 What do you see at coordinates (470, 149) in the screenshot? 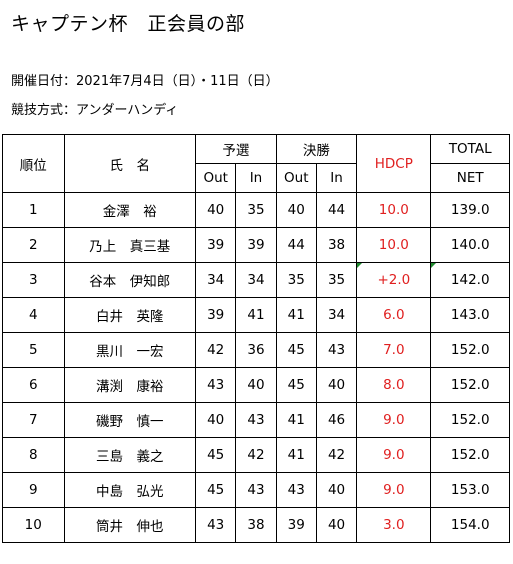
I see `total-header: TOTAL` at bounding box center [470, 149].